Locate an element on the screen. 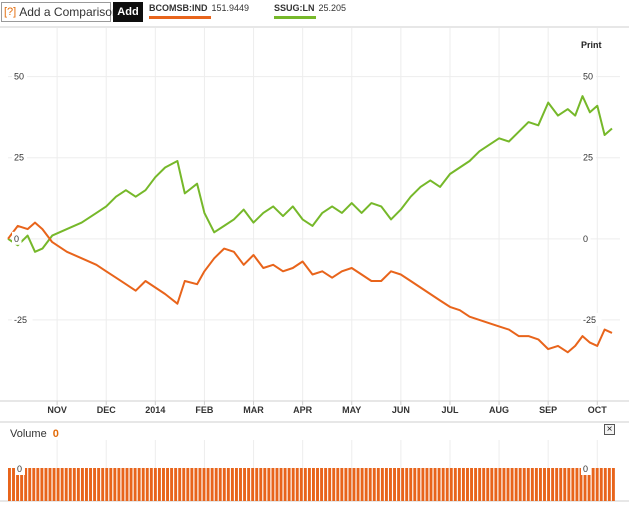 The height and width of the screenshot is (511, 629). y-tick-label-right: 50 is located at coordinates (588, 77).